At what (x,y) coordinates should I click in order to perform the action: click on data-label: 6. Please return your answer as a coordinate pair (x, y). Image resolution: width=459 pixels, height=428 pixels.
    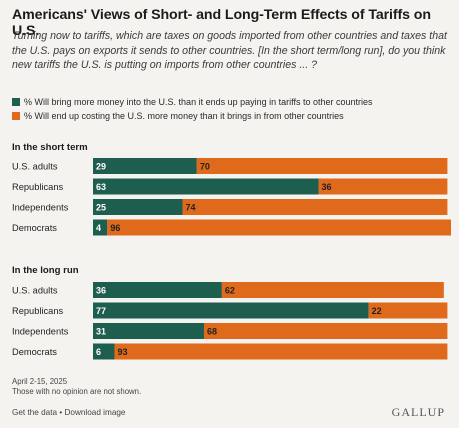
    Looking at the image, I should click on (98, 352).